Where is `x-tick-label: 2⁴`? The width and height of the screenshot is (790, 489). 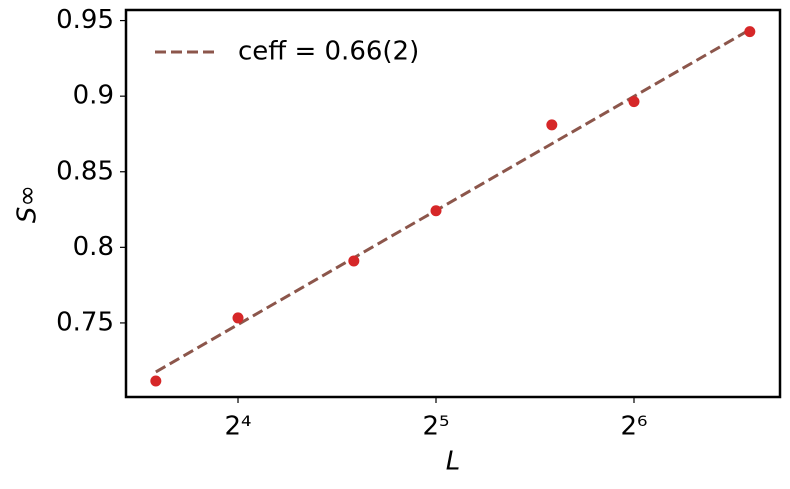
x-tick-label: 2⁴ is located at coordinates (238, 427).